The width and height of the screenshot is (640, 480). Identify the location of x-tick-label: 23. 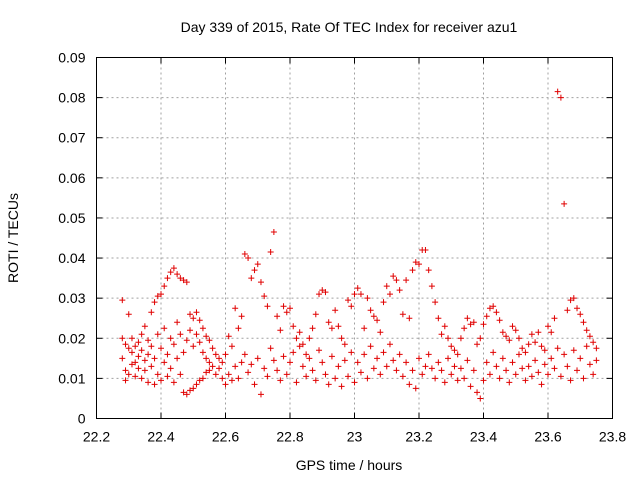
(355, 437).